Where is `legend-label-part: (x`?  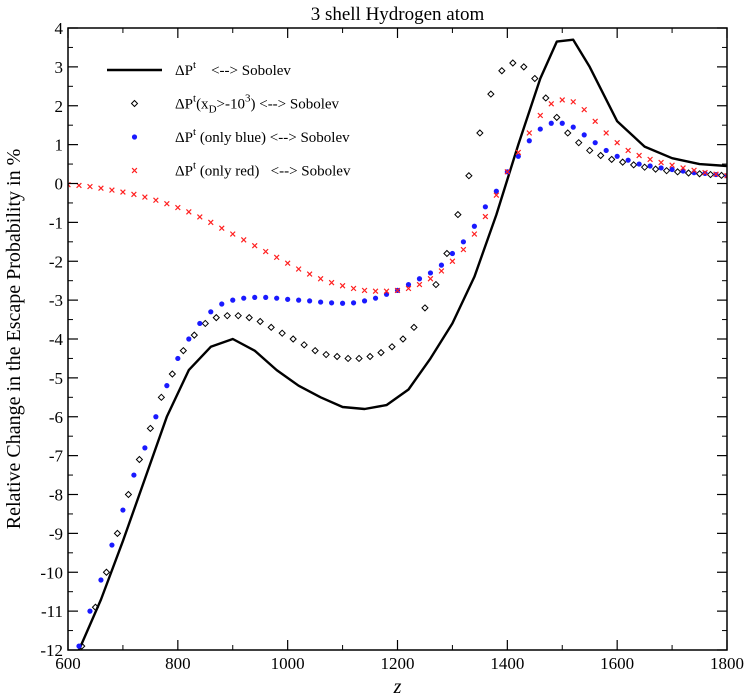 legend-label-part: (x is located at coordinates (202, 105).